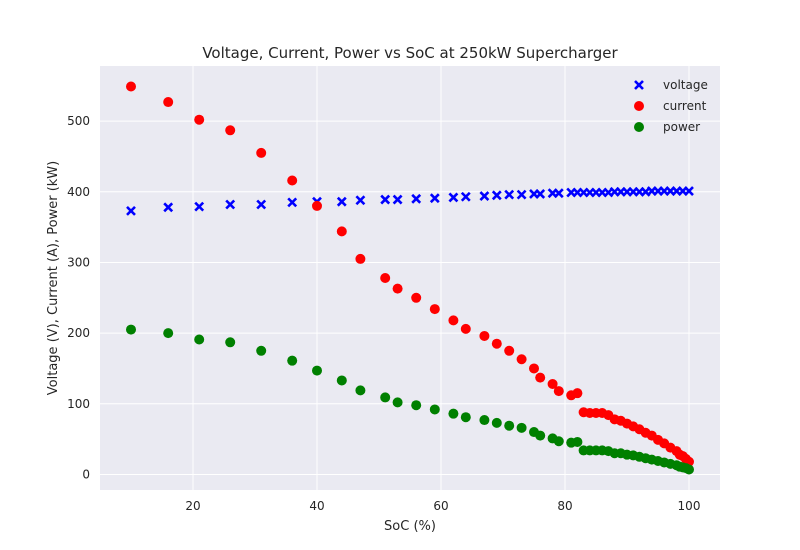  What do you see at coordinates (78, 333) in the screenshot?
I see `y-tick-label: 200` at bounding box center [78, 333].